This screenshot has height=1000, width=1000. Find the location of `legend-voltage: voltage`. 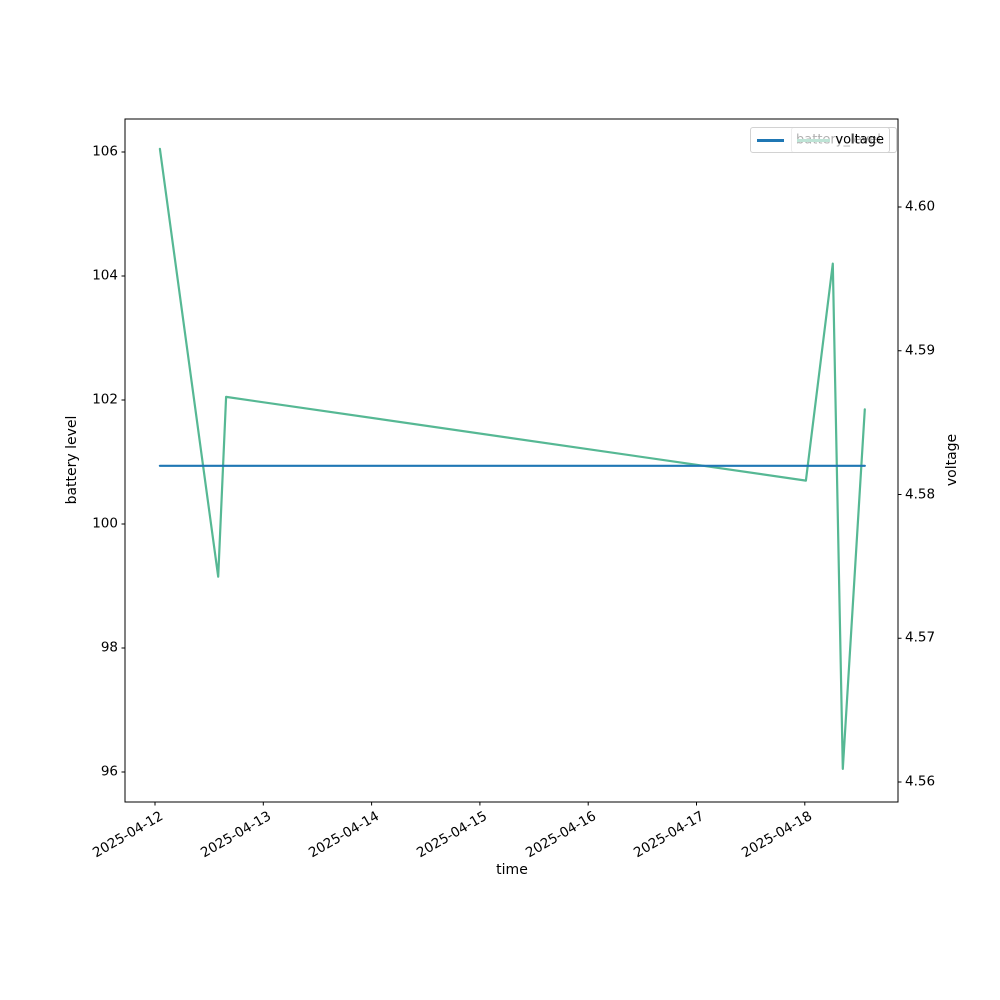

legend-voltage: voltage is located at coordinates (820, 140).